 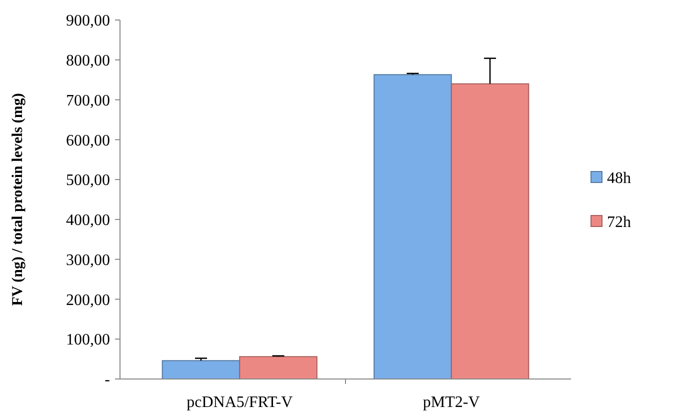 I want to click on y-tick-label: 900,00, so click(x=88, y=21).